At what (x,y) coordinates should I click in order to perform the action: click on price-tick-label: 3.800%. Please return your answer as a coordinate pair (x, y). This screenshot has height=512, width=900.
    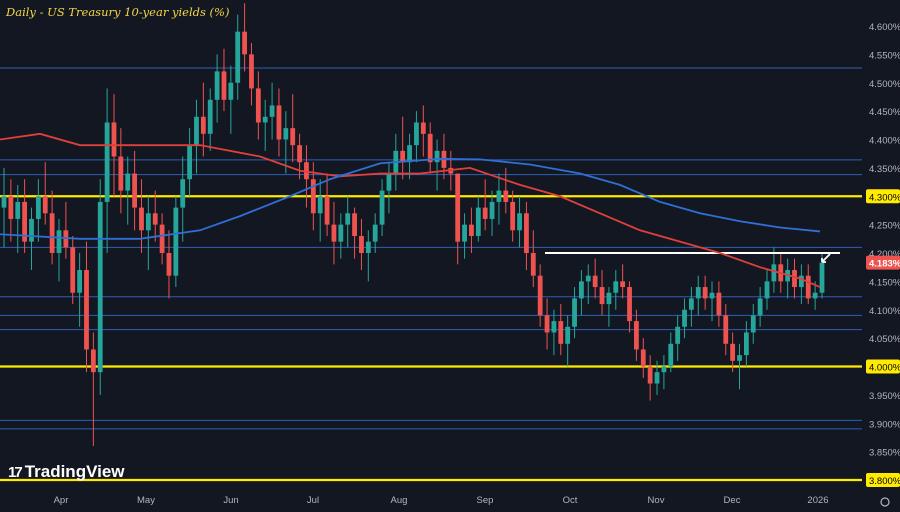
    Looking at the image, I should click on (884, 481).